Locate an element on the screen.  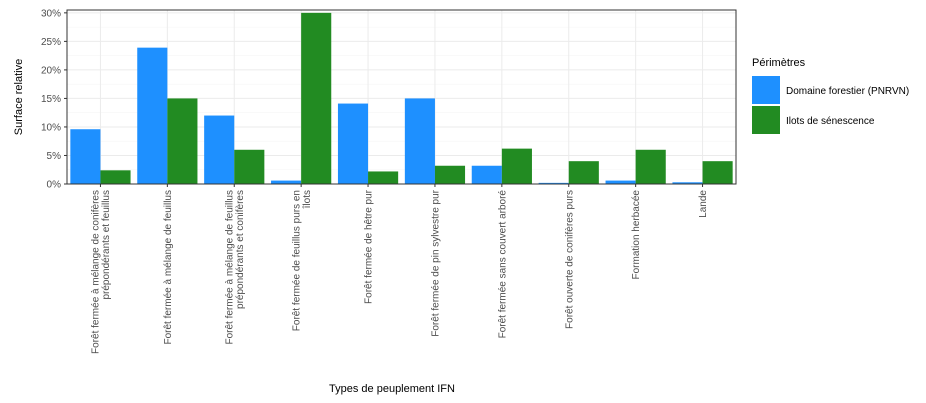
x-tick-label: îlots is located at coordinates (307, 199).